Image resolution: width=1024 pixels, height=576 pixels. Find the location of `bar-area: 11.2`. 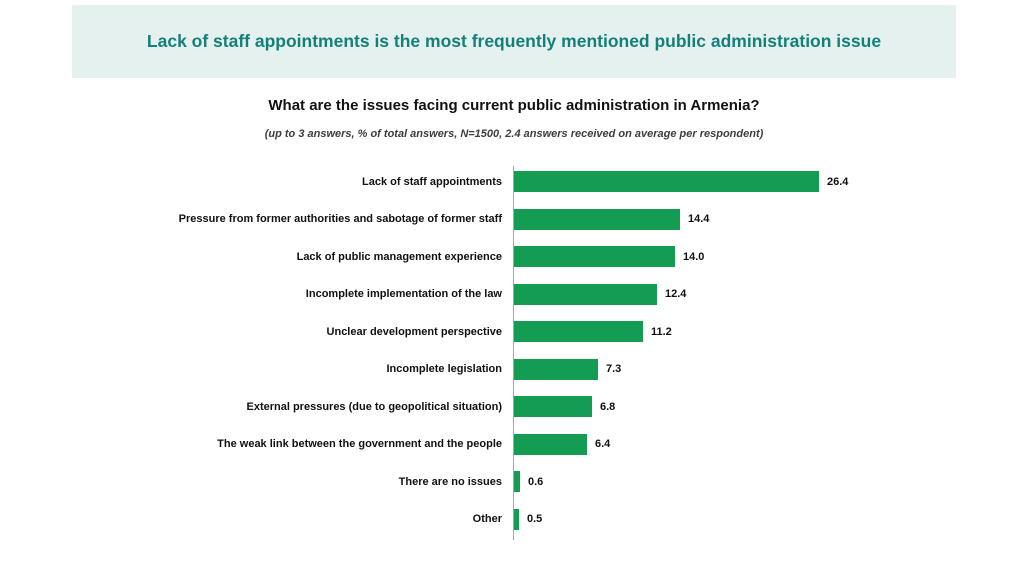

bar-area: 11.2 is located at coordinates (592, 332).